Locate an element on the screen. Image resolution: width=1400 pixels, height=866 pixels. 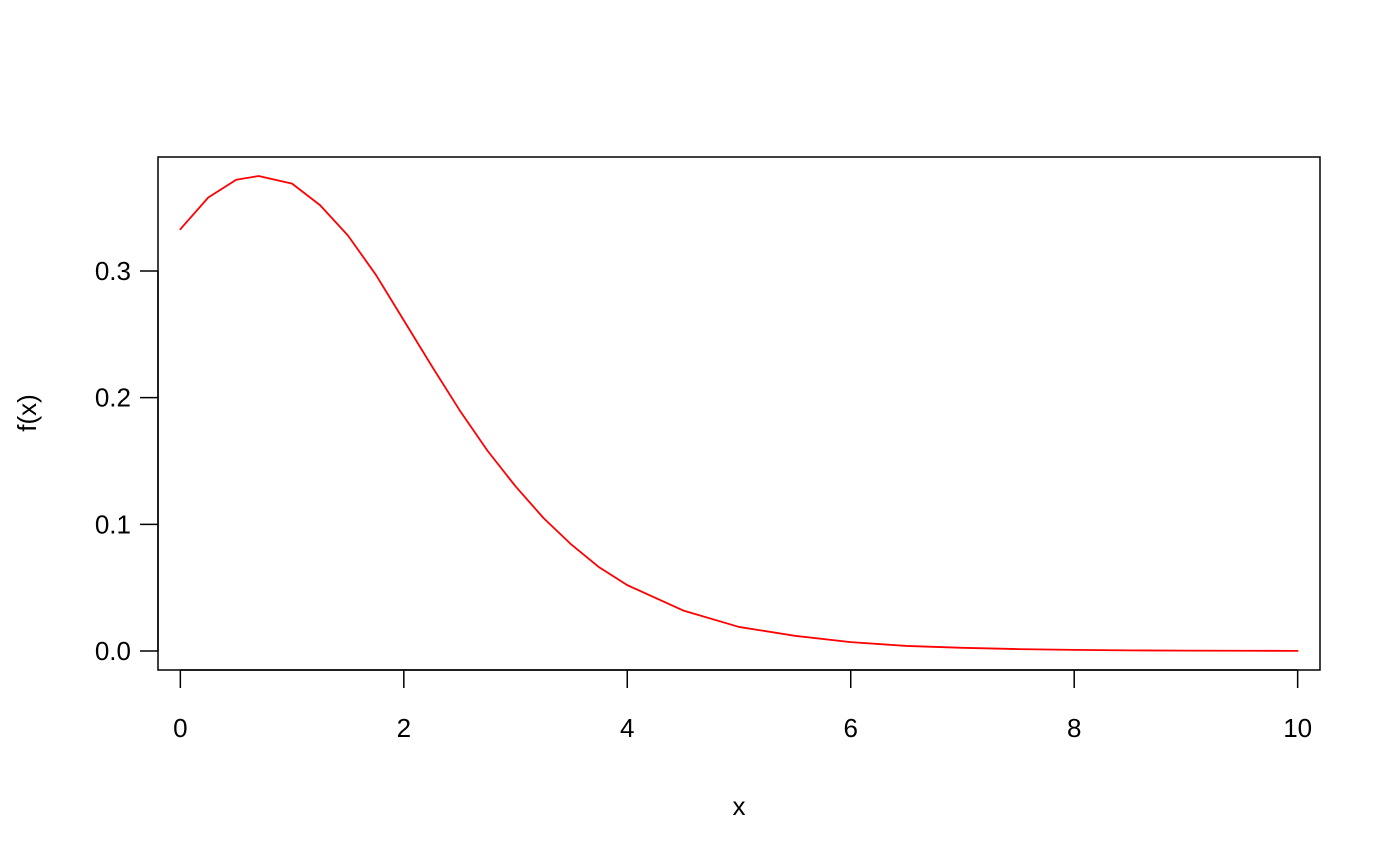
y-axis-title: f(x) is located at coordinates (27, 413).